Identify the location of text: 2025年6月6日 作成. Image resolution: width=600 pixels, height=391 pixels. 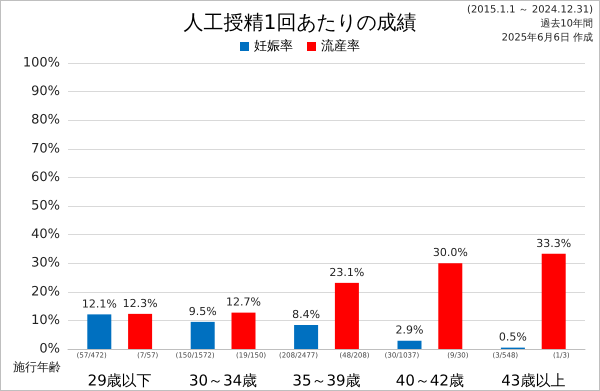
(547, 38).